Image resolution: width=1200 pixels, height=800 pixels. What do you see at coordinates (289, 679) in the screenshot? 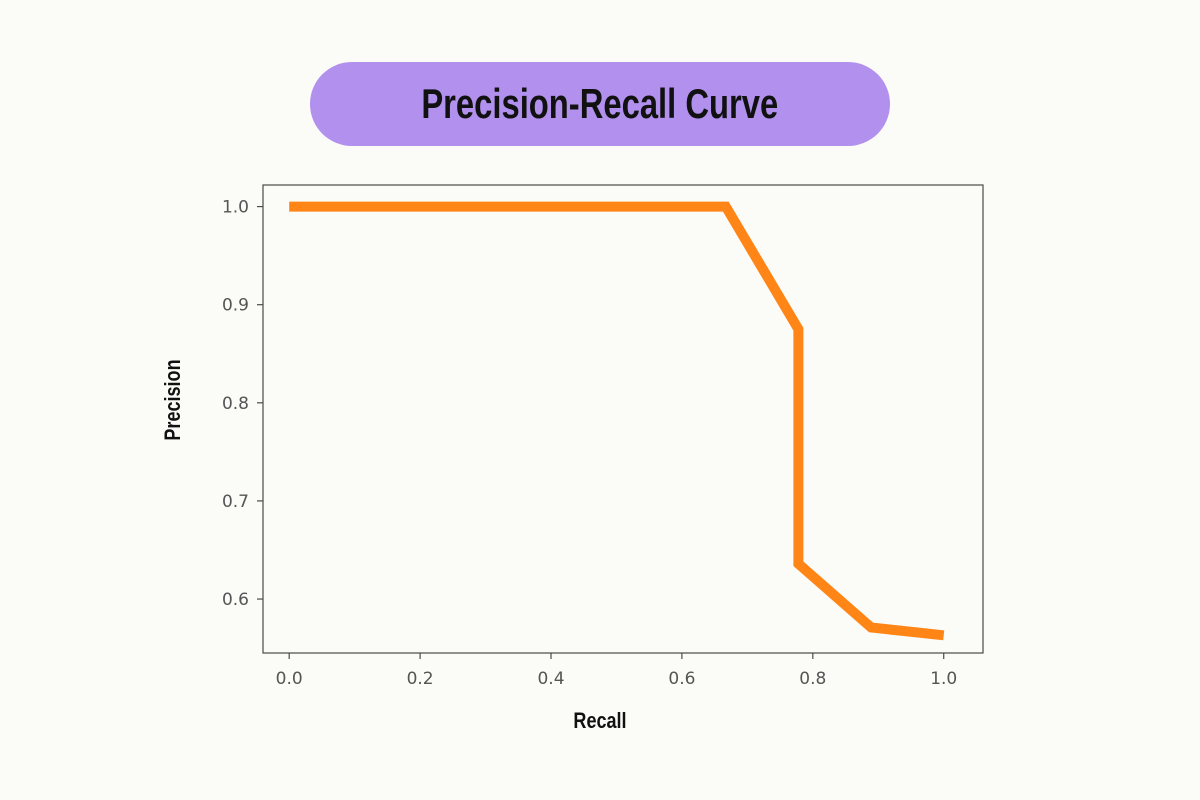
I see `x-tick-label: 0.0` at bounding box center [289, 679].